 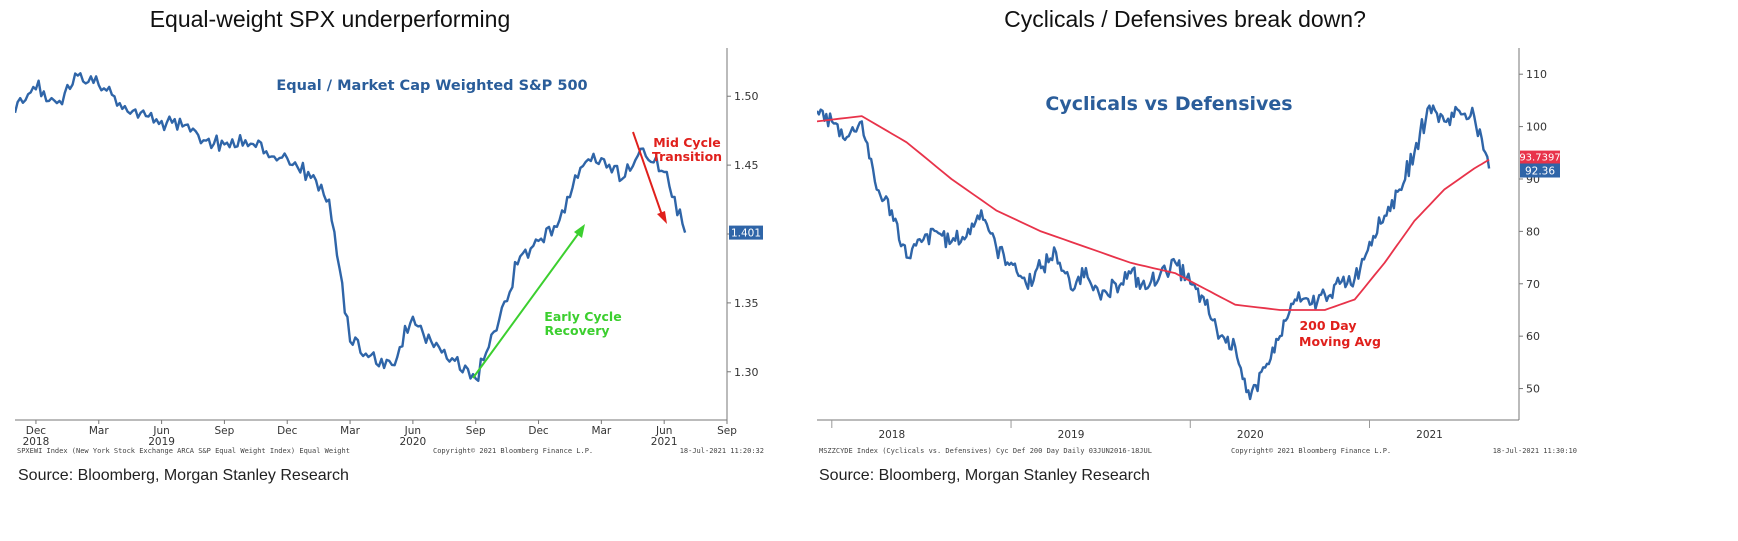 I want to click on annotation-recovery: Recovery, so click(x=576, y=330).